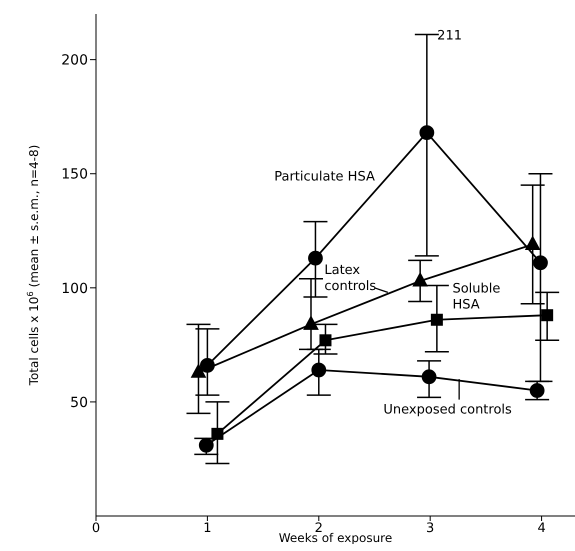 The image size is (575, 551). What do you see at coordinates (318, 528) in the screenshot?
I see `x-tick-label: 2` at bounding box center [318, 528].